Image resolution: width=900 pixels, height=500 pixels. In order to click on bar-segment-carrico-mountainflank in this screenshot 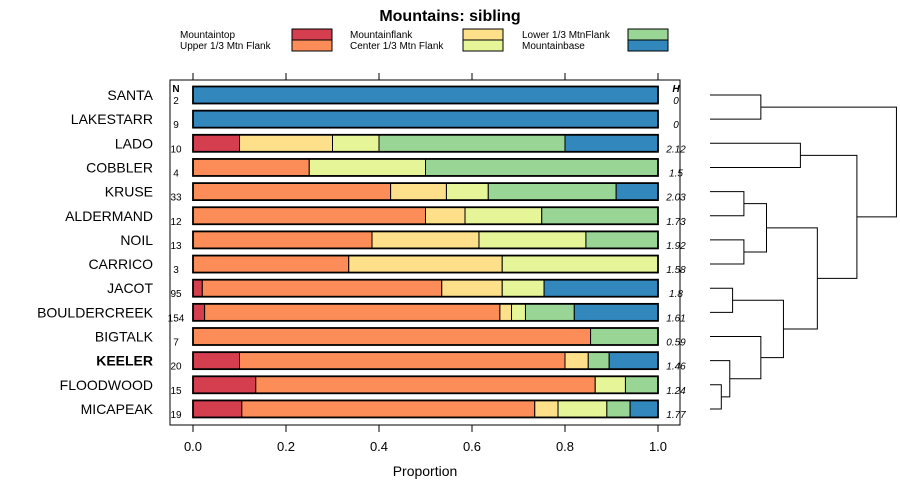, I will do `click(425, 264)`.